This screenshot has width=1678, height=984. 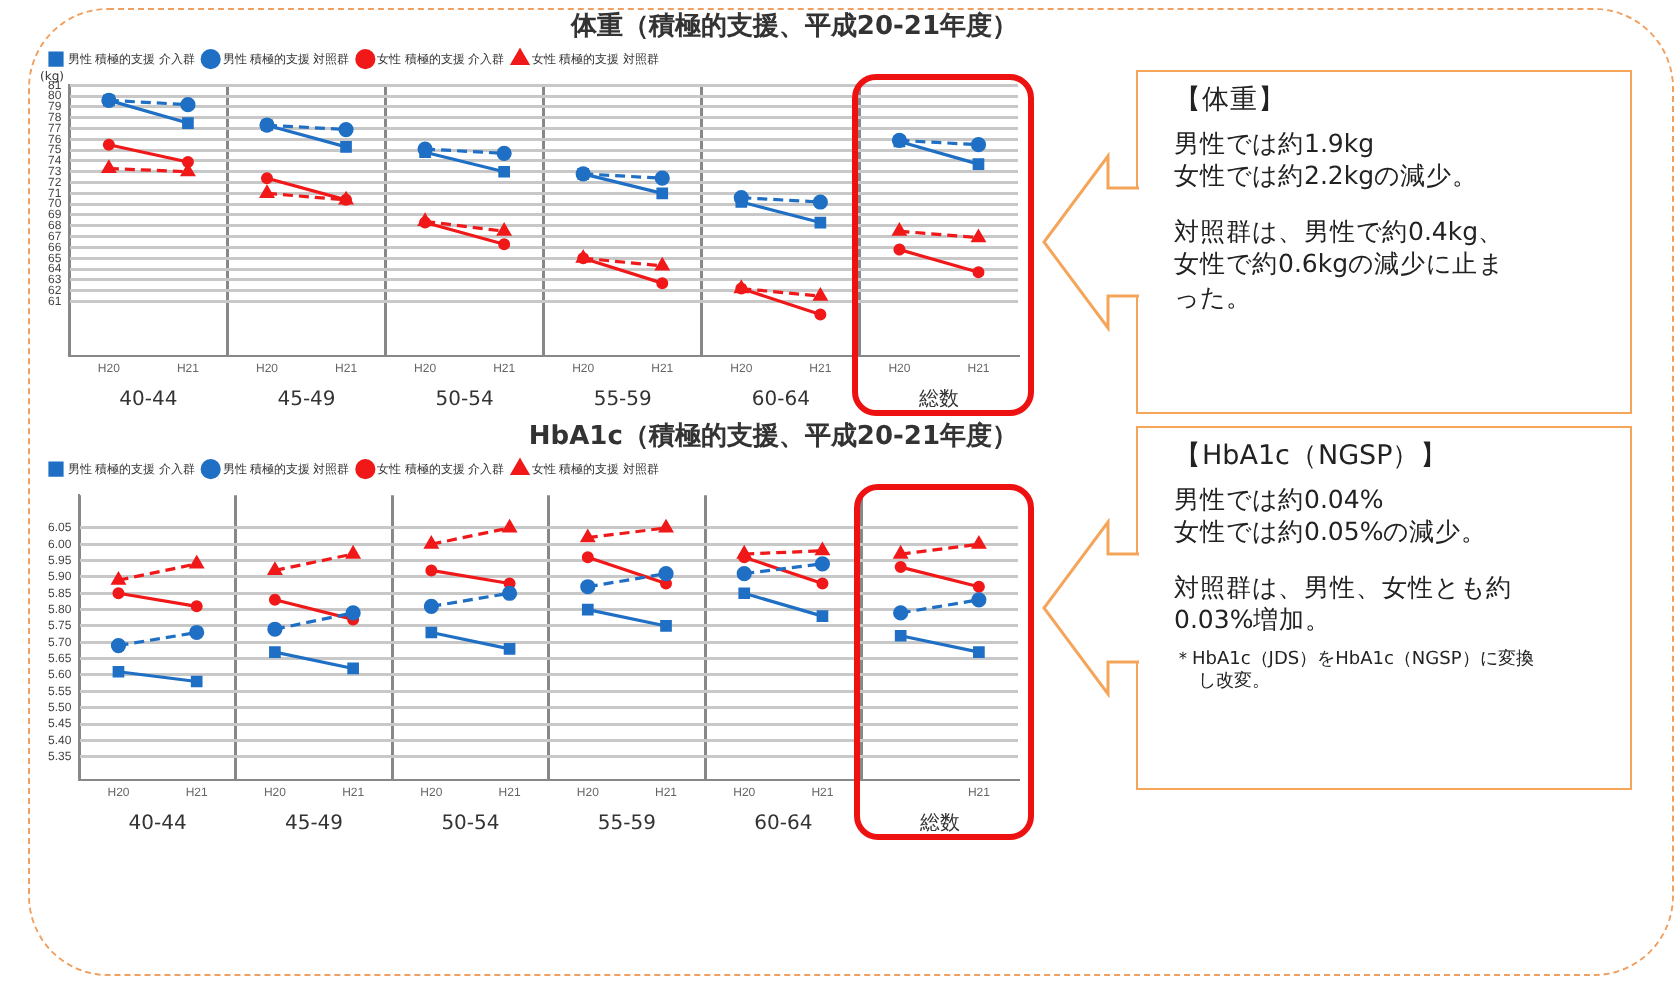 I want to click on text: 男性では約0.04% 女性では約0.05%の減少。, so click(x=1332, y=516).